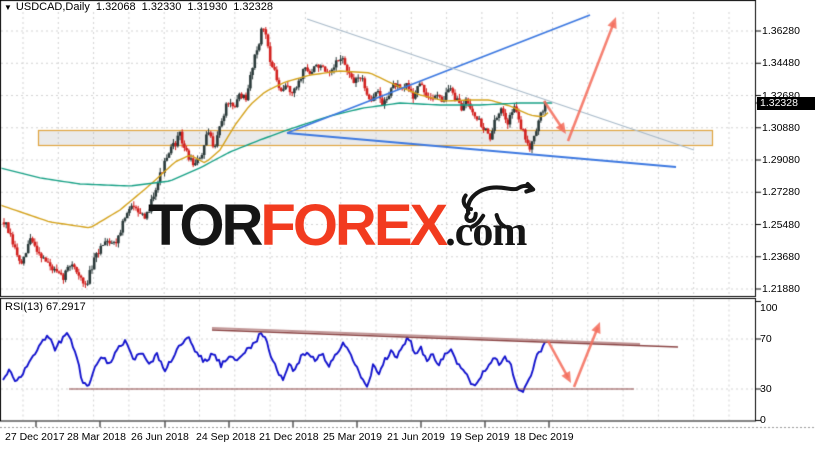 The width and height of the screenshot is (815, 449). I want to click on price-axis-label: 1.29080, so click(781, 160).